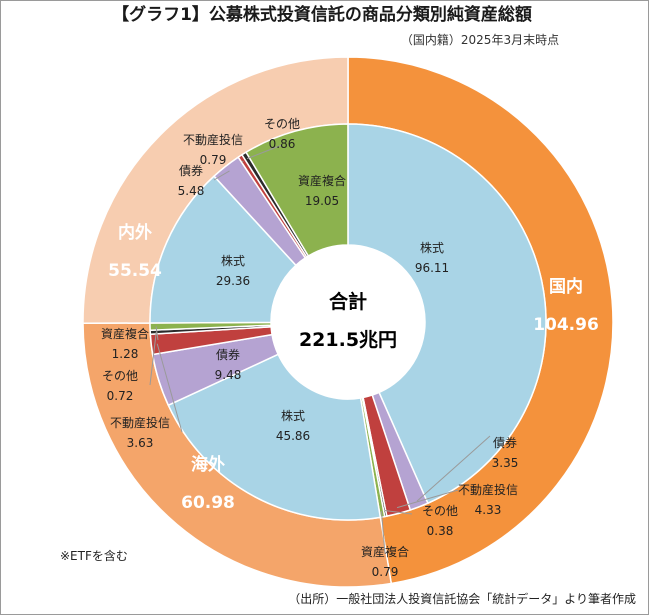 This screenshot has height=615, width=649. Describe the element at coordinates (348, 340) in the screenshot. I see `center-value: 221.5兆円` at that location.